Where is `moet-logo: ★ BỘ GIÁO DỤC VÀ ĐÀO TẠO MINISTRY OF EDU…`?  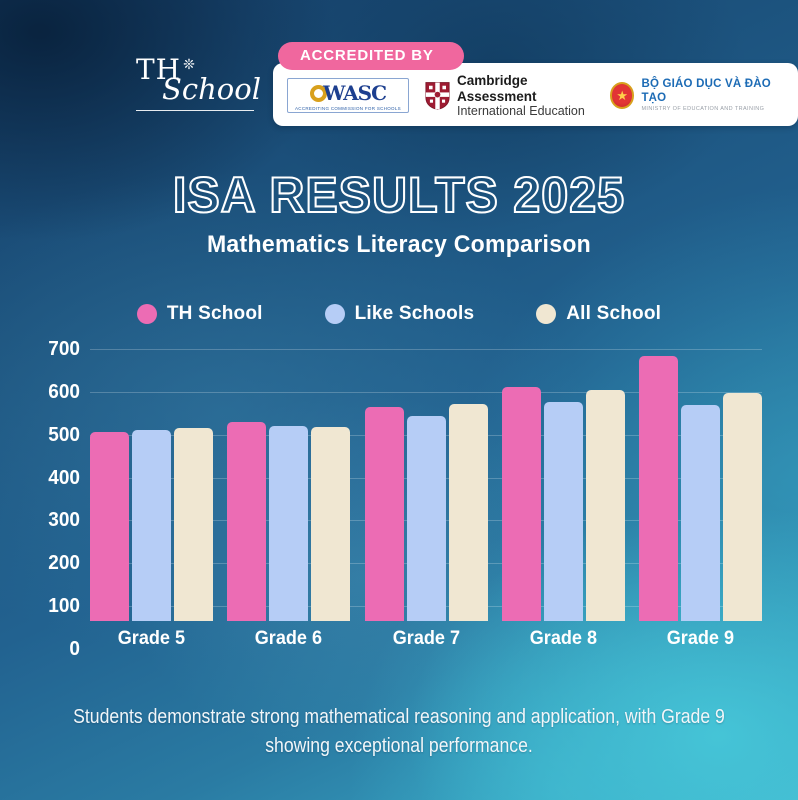
moet-logo: ★ BỘ GIÁO DỤC VÀ ĐÀO TẠO MINISTRY OF EDU… is located at coordinates (695, 95).